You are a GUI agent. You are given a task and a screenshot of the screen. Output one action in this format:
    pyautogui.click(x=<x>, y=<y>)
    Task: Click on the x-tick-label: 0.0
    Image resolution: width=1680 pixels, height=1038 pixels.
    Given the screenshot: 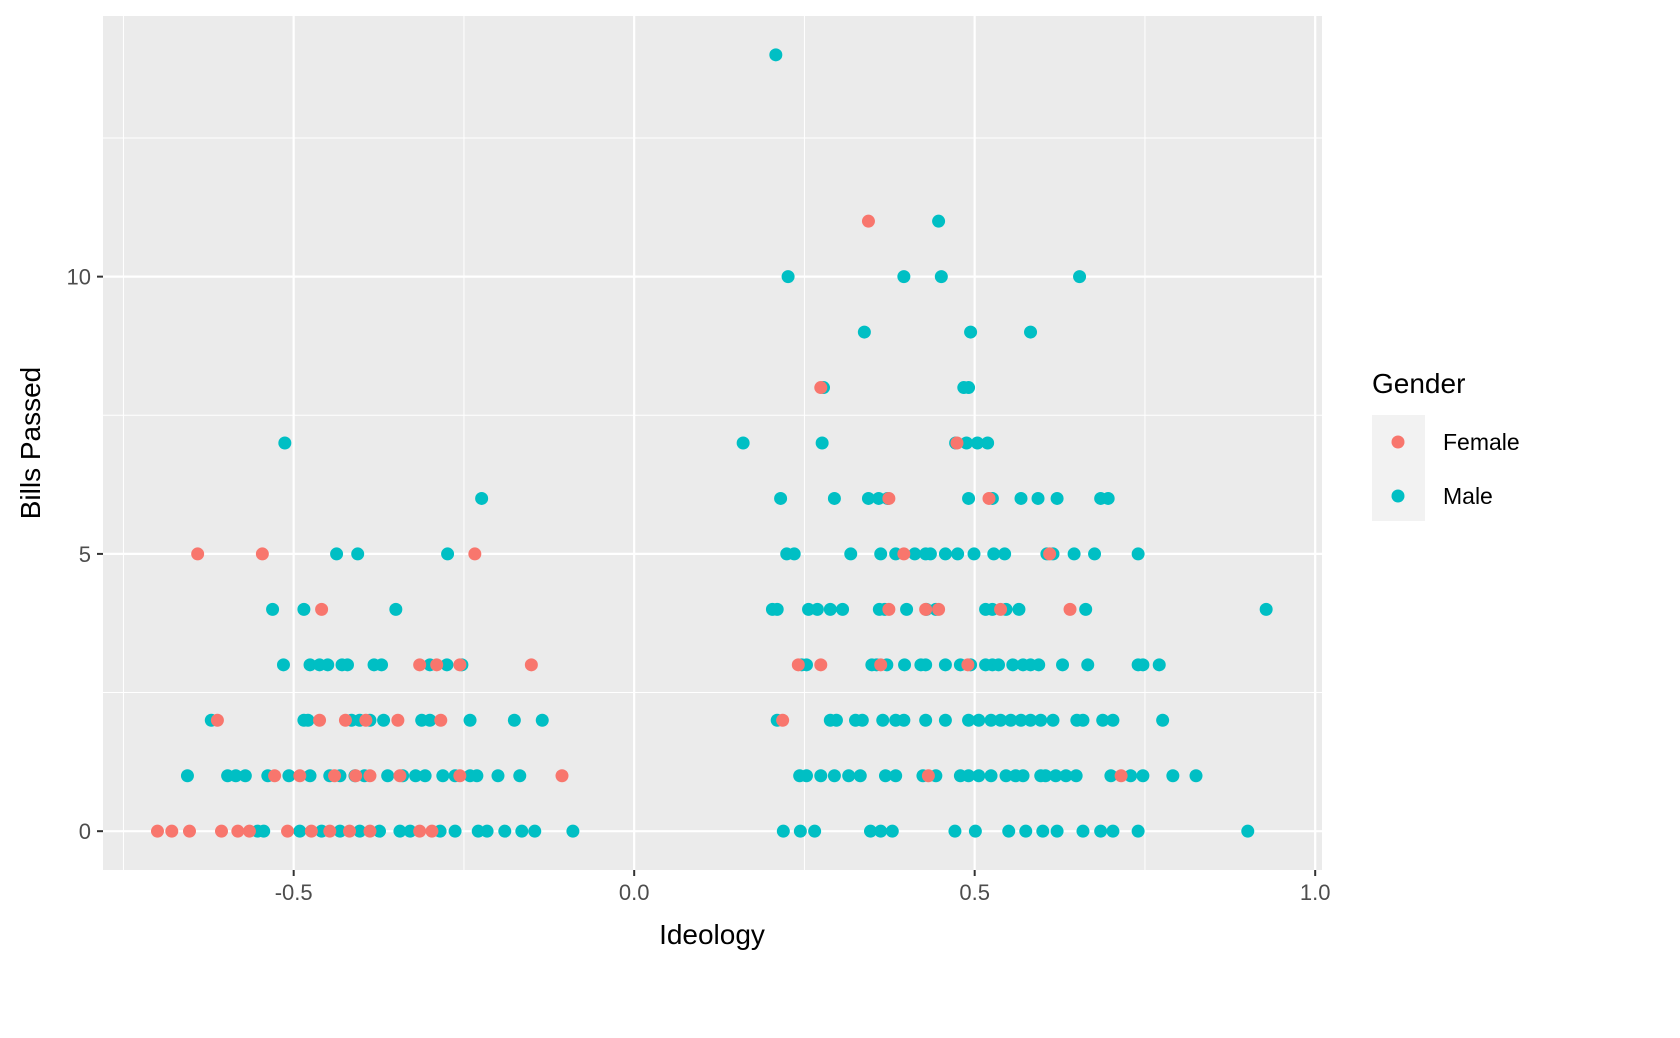 What is the action you would take?
    pyautogui.click(x=634, y=892)
    